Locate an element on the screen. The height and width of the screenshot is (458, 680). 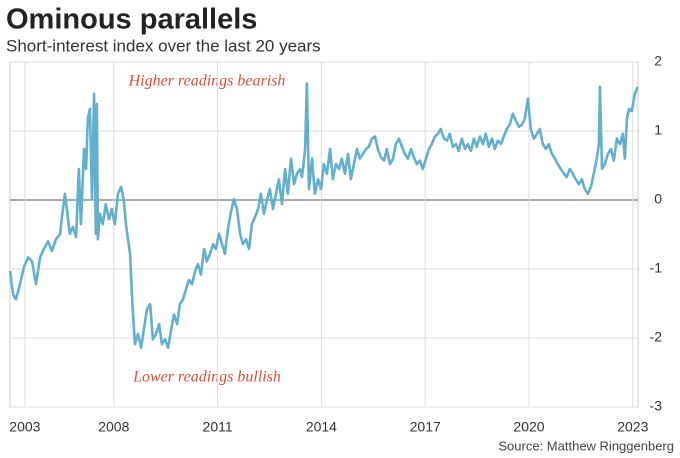
y-tick-label: -1 is located at coordinates (656, 268).